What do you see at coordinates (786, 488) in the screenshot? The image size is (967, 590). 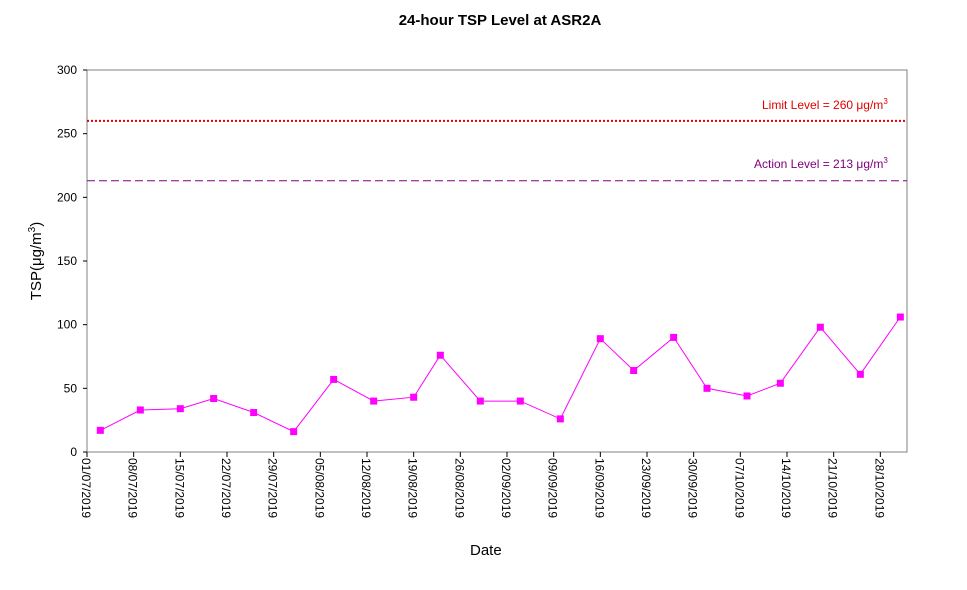 I see `x-tick-label: 14/10/2019` at bounding box center [786, 488].